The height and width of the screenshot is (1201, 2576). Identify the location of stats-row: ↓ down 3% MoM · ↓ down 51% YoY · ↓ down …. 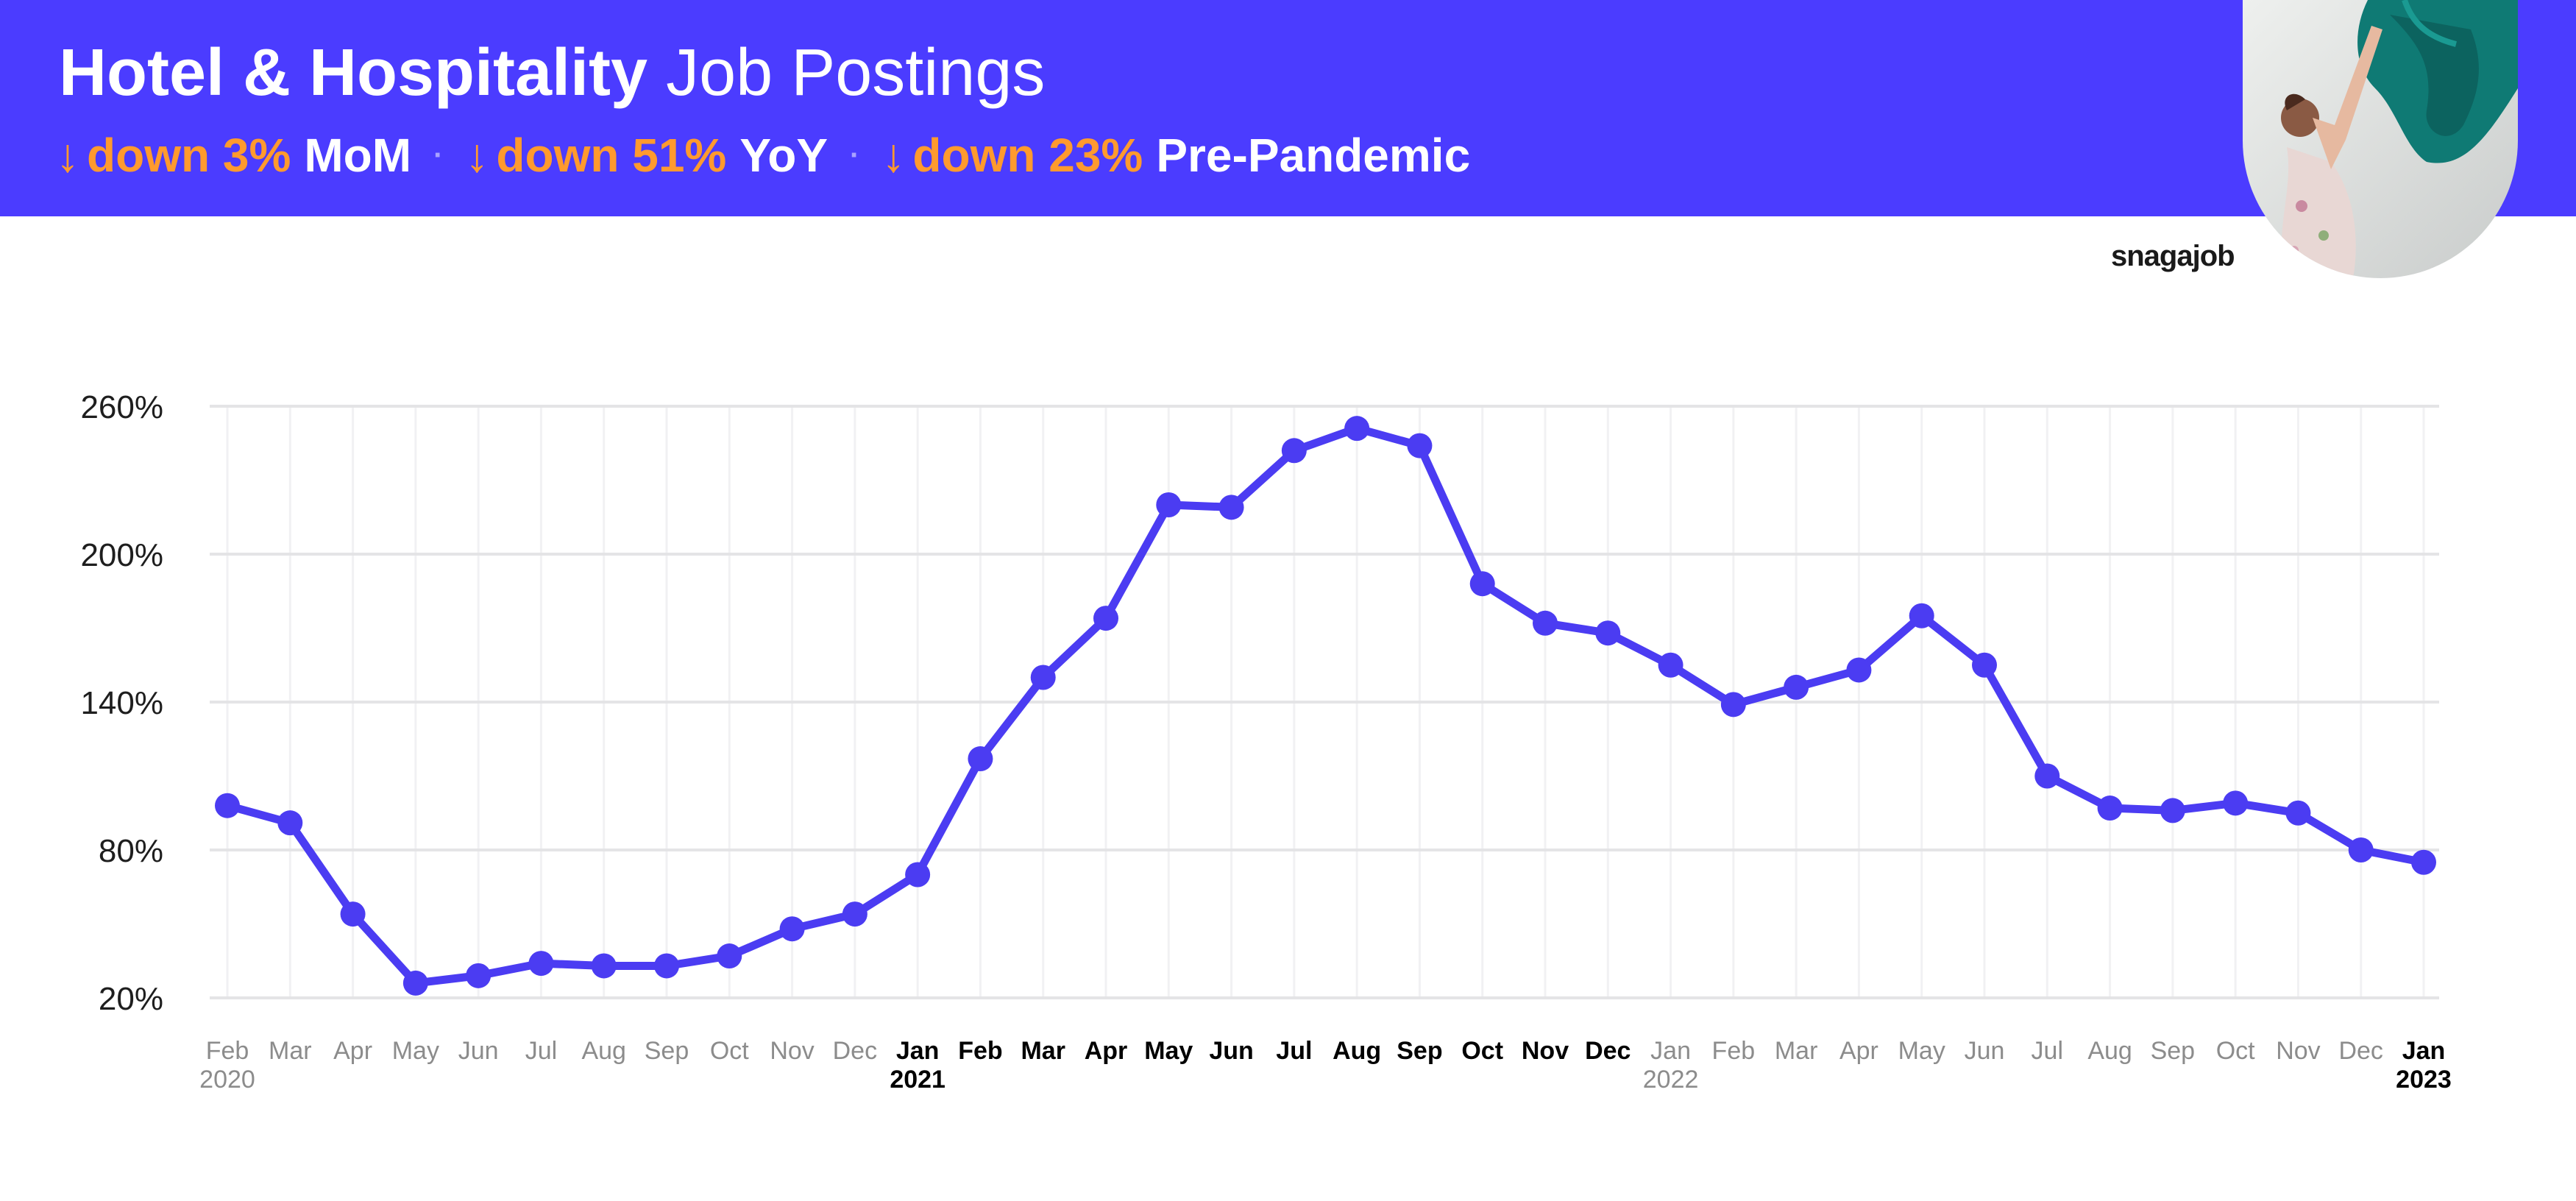
(763, 155).